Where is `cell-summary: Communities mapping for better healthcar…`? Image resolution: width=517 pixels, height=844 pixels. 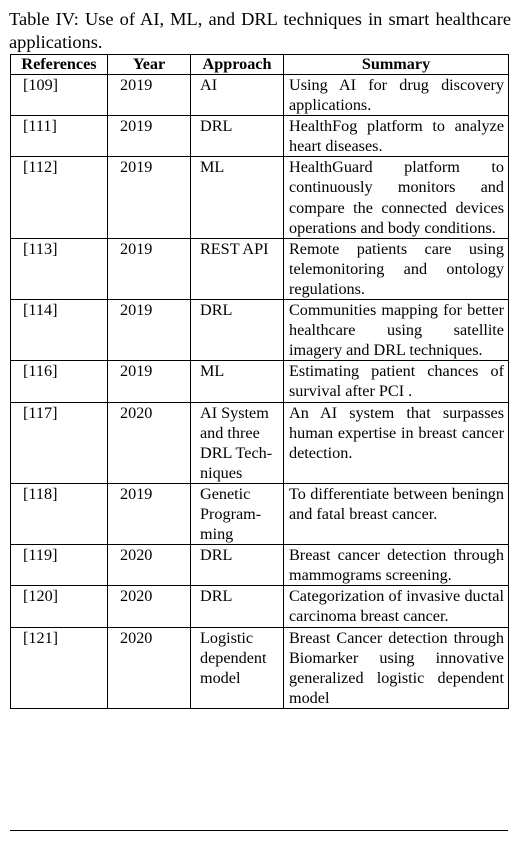
cell-summary: Communities mapping for better healthcar… is located at coordinates (396, 330).